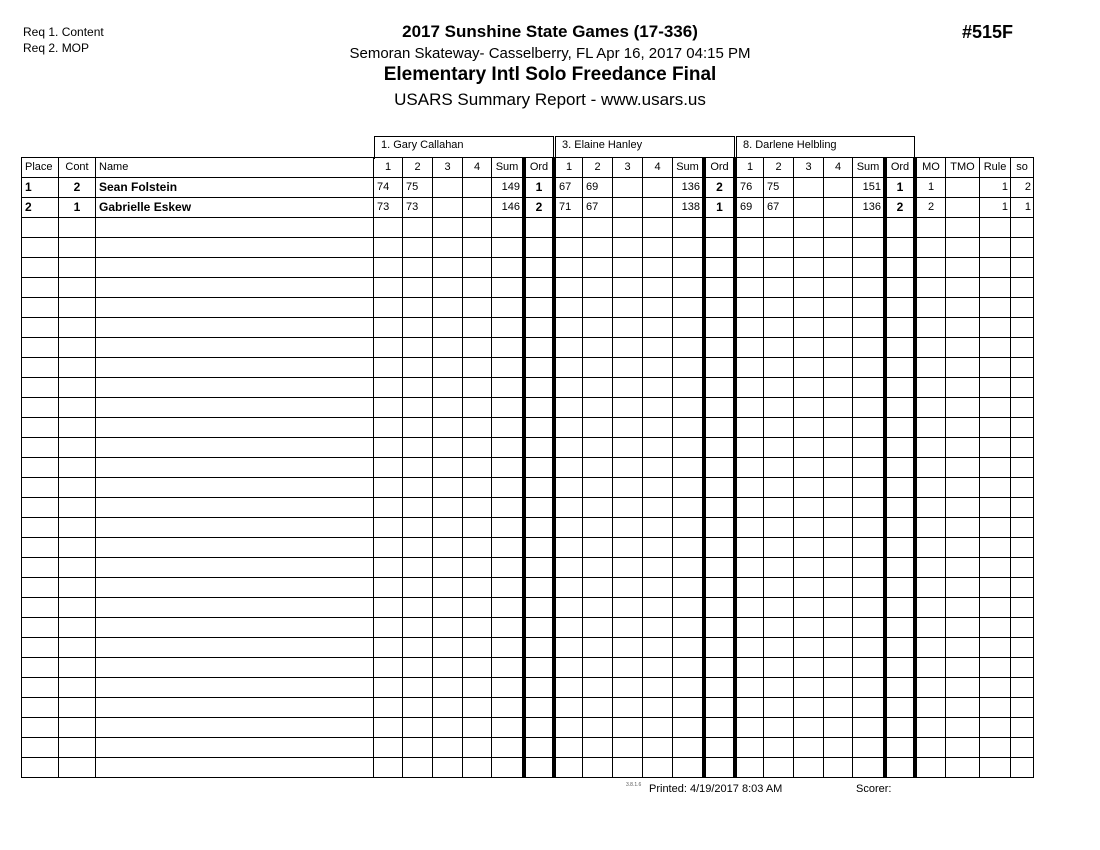 This screenshot has width=1100, height=850. What do you see at coordinates (597, 167) in the screenshot?
I see `col-header-judge: 2` at bounding box center [597, 167].